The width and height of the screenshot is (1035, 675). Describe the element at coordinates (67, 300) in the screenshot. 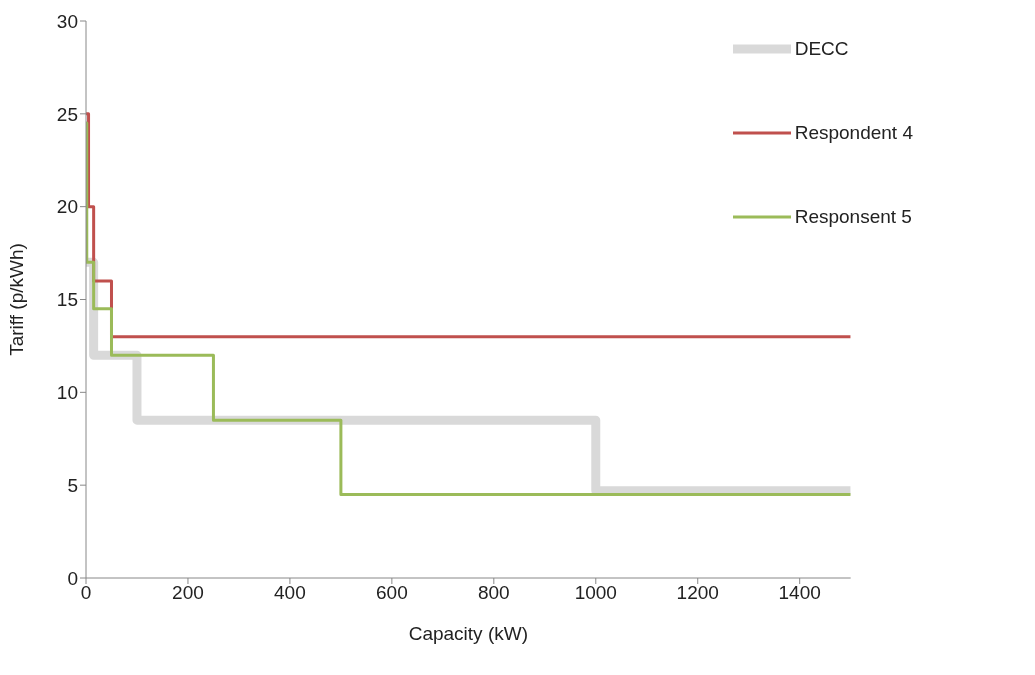

I see `y-tick-label: 15` at that location.